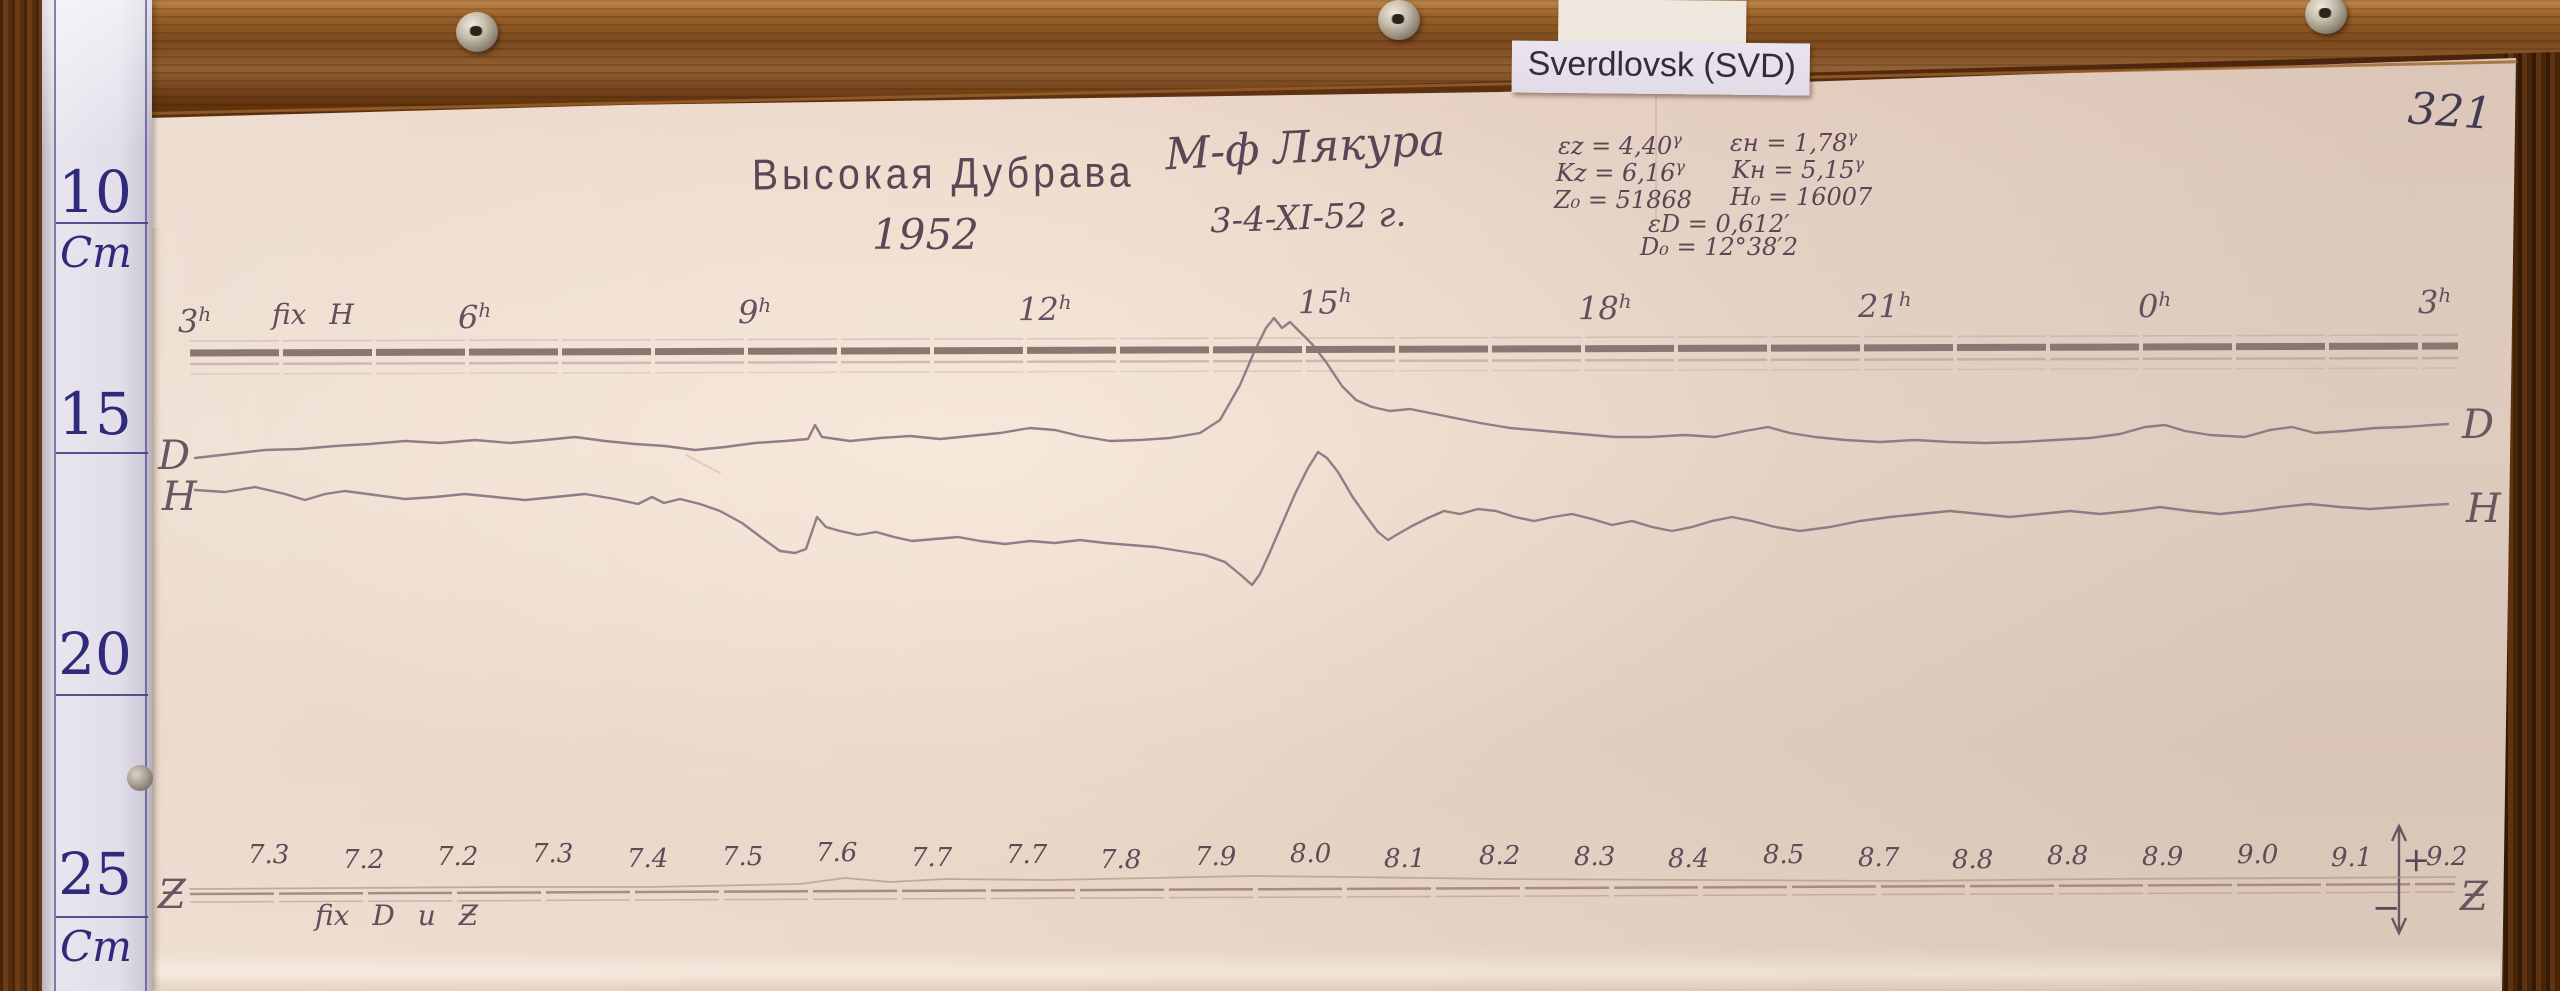 The image size is (2560, 991). Describe the element at coordinates (1405, 859) in the screenshot. I see `z-scale-value: 8.1` at that location.